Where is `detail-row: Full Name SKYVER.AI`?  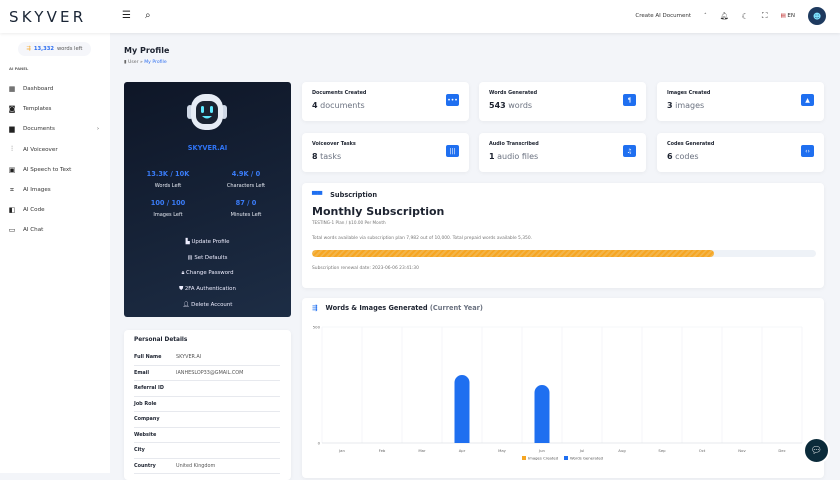 detail-row: Full Name SKYVER.AI is located at coordinates (207, 358).